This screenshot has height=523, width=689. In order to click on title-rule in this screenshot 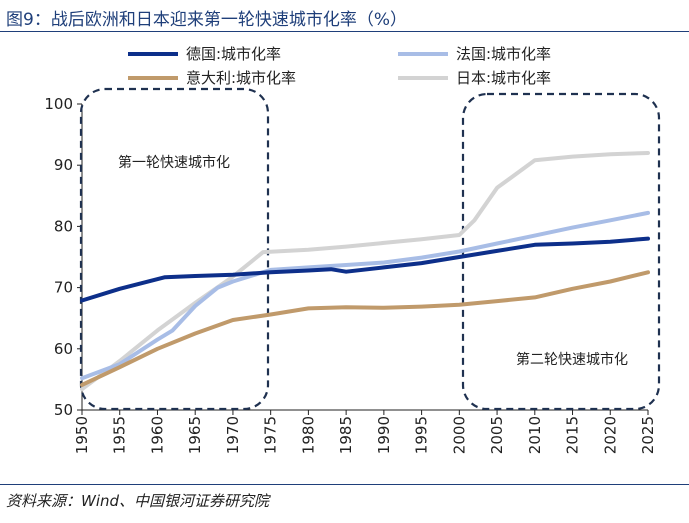, I will do `click(344, 31)`.